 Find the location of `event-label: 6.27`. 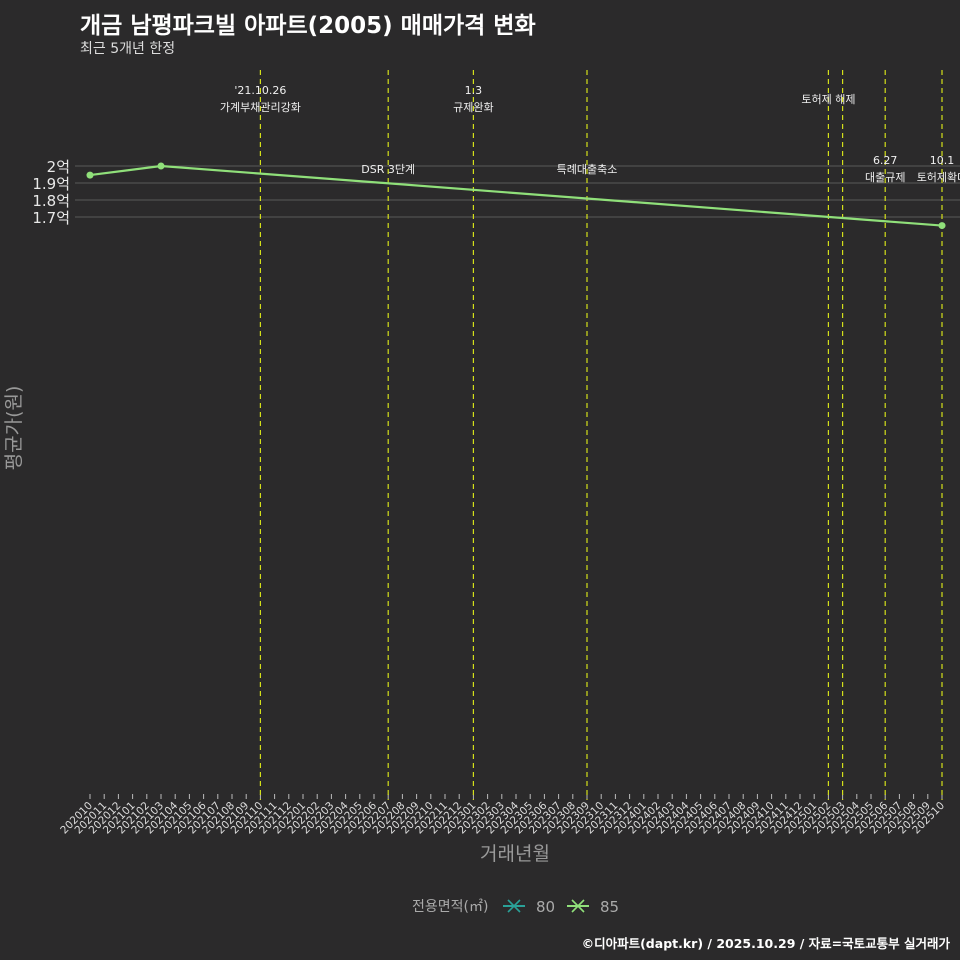

event-label: 6.27 is located at coordinates (885, 160).